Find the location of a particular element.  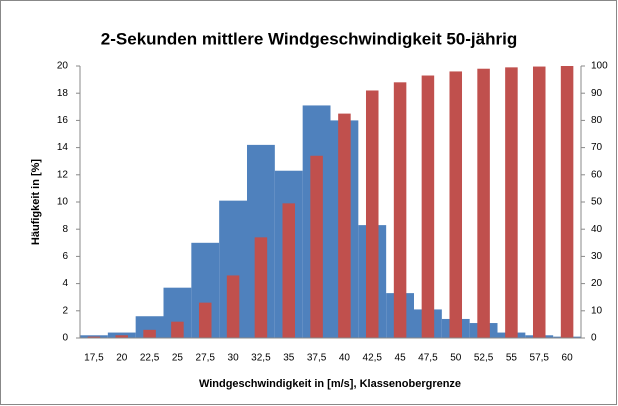

x-tick-label: 20 is located at coordinates (122, 358).